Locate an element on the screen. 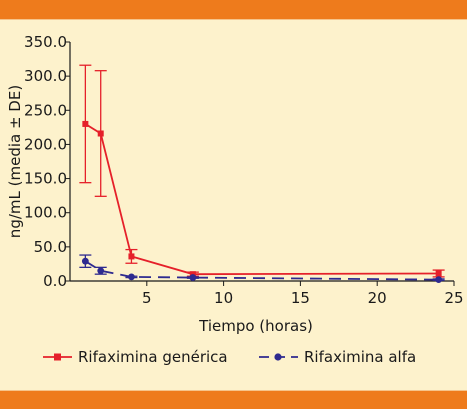  y-axis-label: ng/mL (media ± DE) is located at coordinates (15, 161).